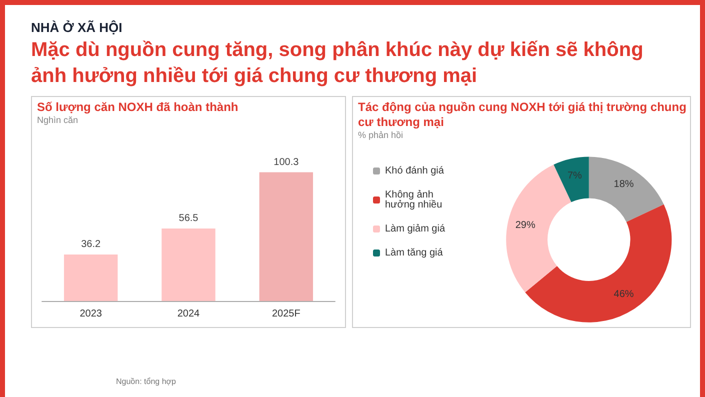 This screenshot has height=397, width=705. I want to click on chart-title: Tác động của nguồn cung NOXH tới giá thị trường chung cư thương mại, so click(523, 115).